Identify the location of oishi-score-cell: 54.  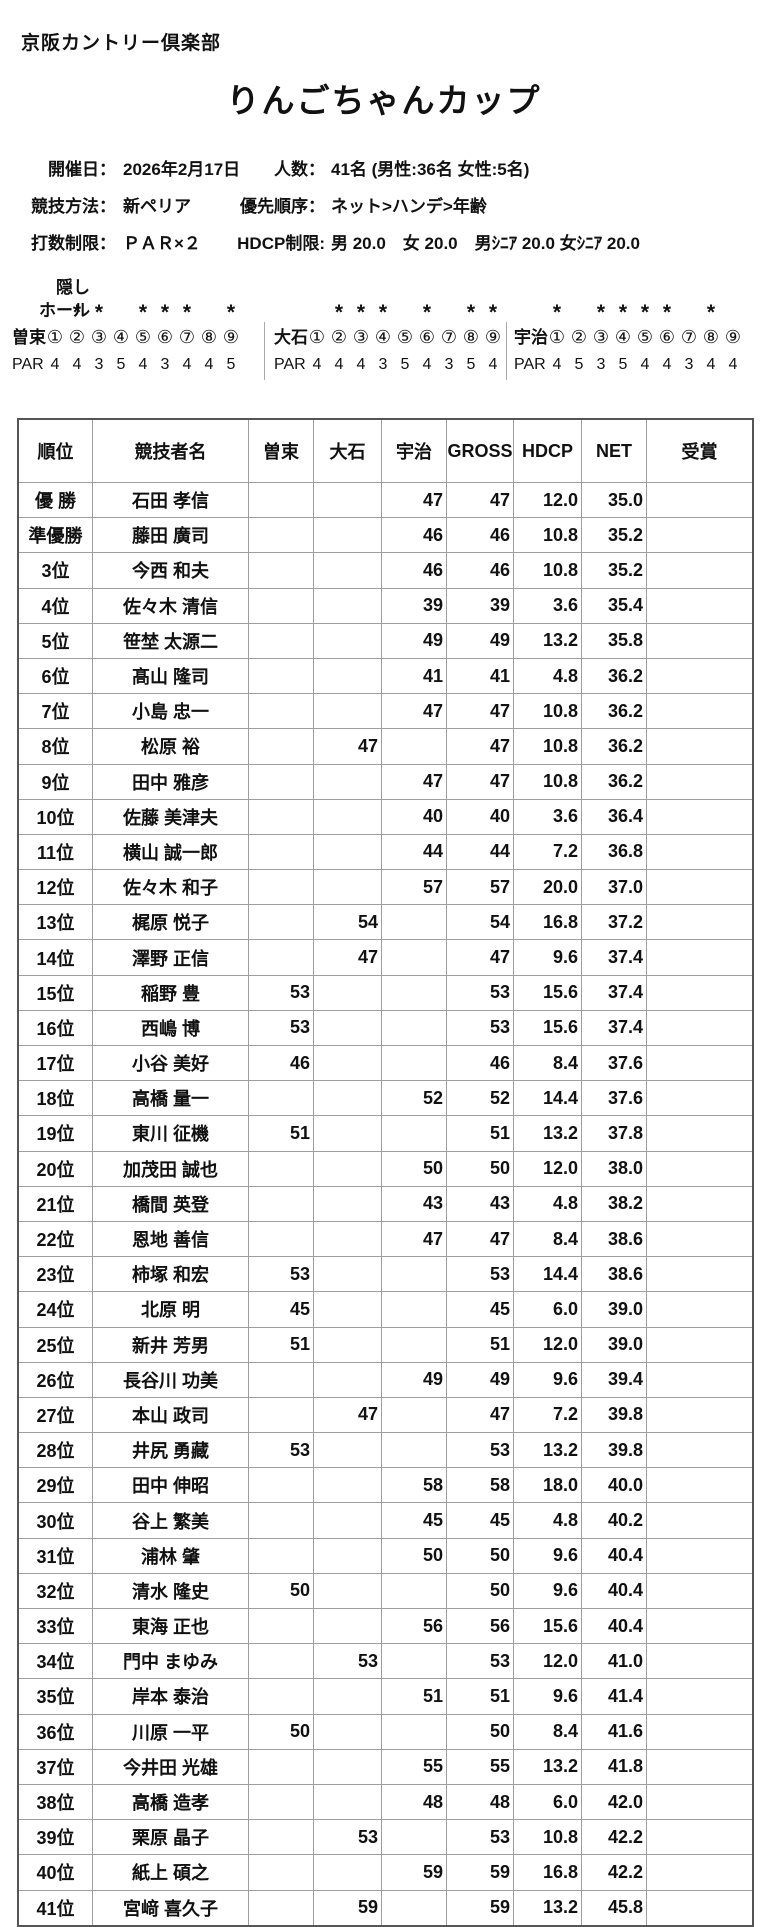
(348, 922).